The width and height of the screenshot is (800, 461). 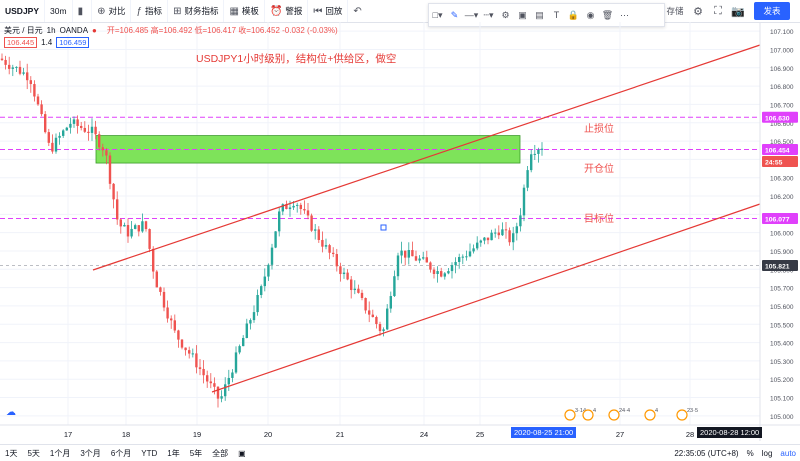 What do you see at coordinates (767, 453) in the screenshot?
I see `log-toggle: log` at bounding box center [767, 453].